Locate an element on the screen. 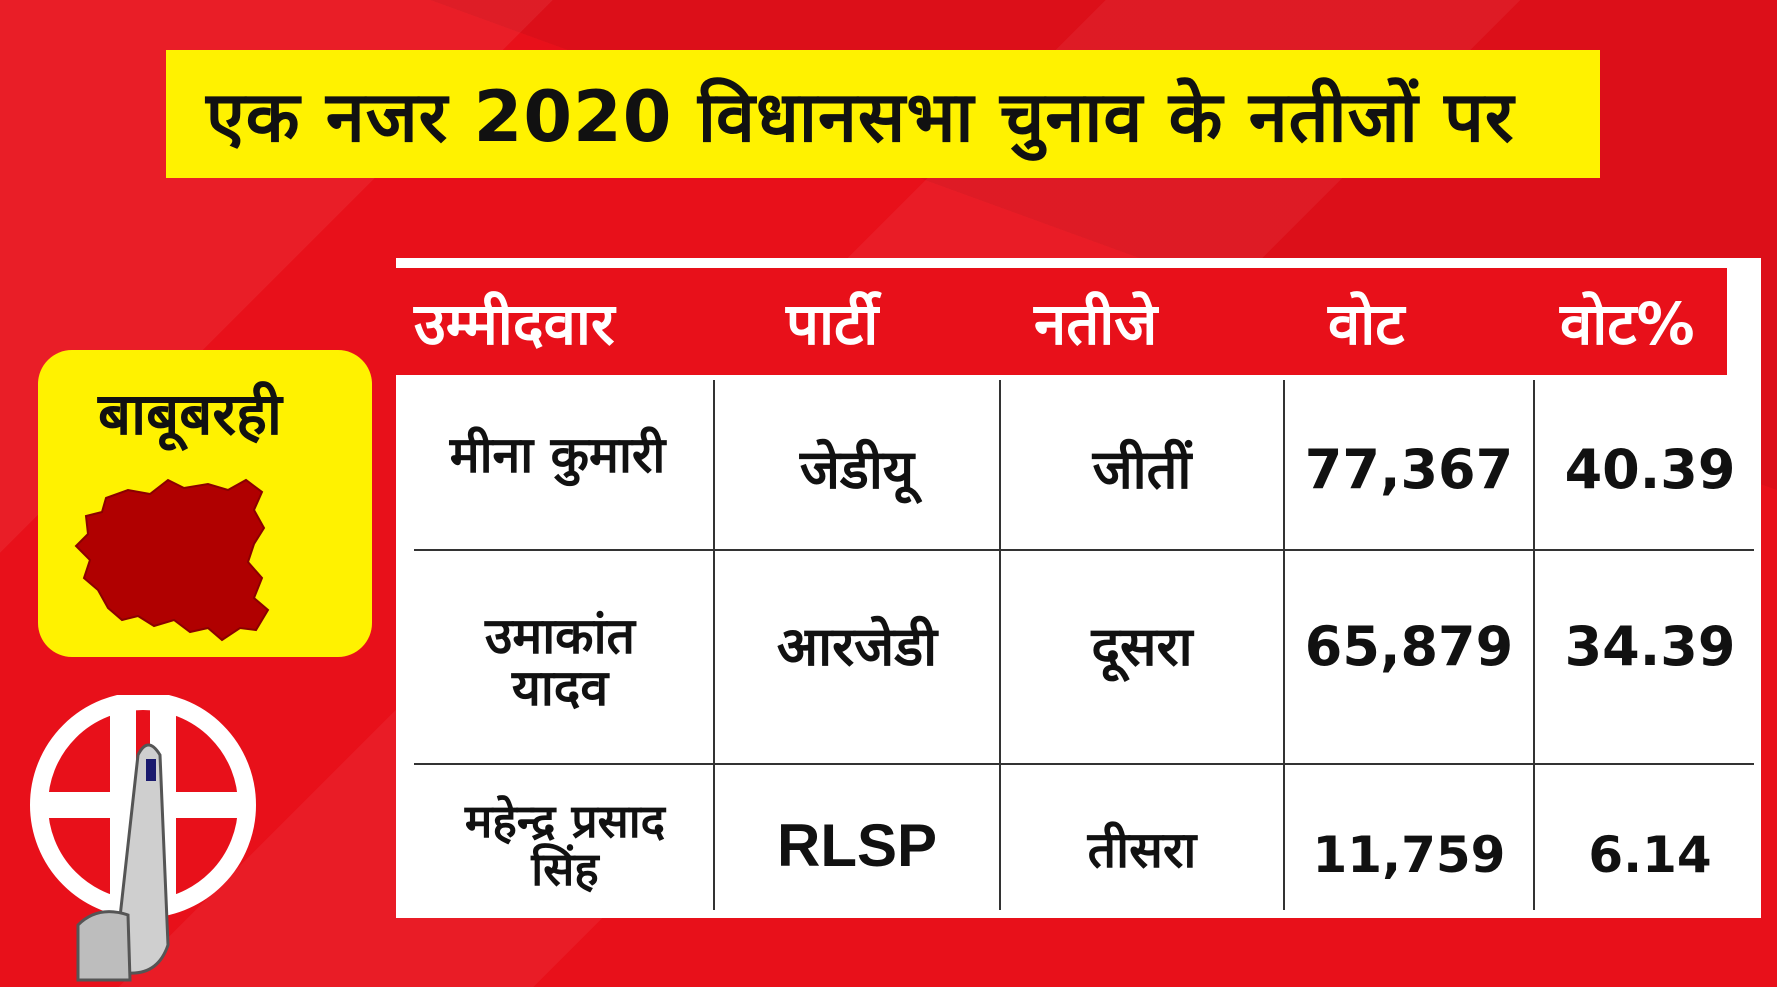  title-banner: एक नजर 2020 विधानसभा चुनाव के नतीजों पर is located at coordinates (883, 114).